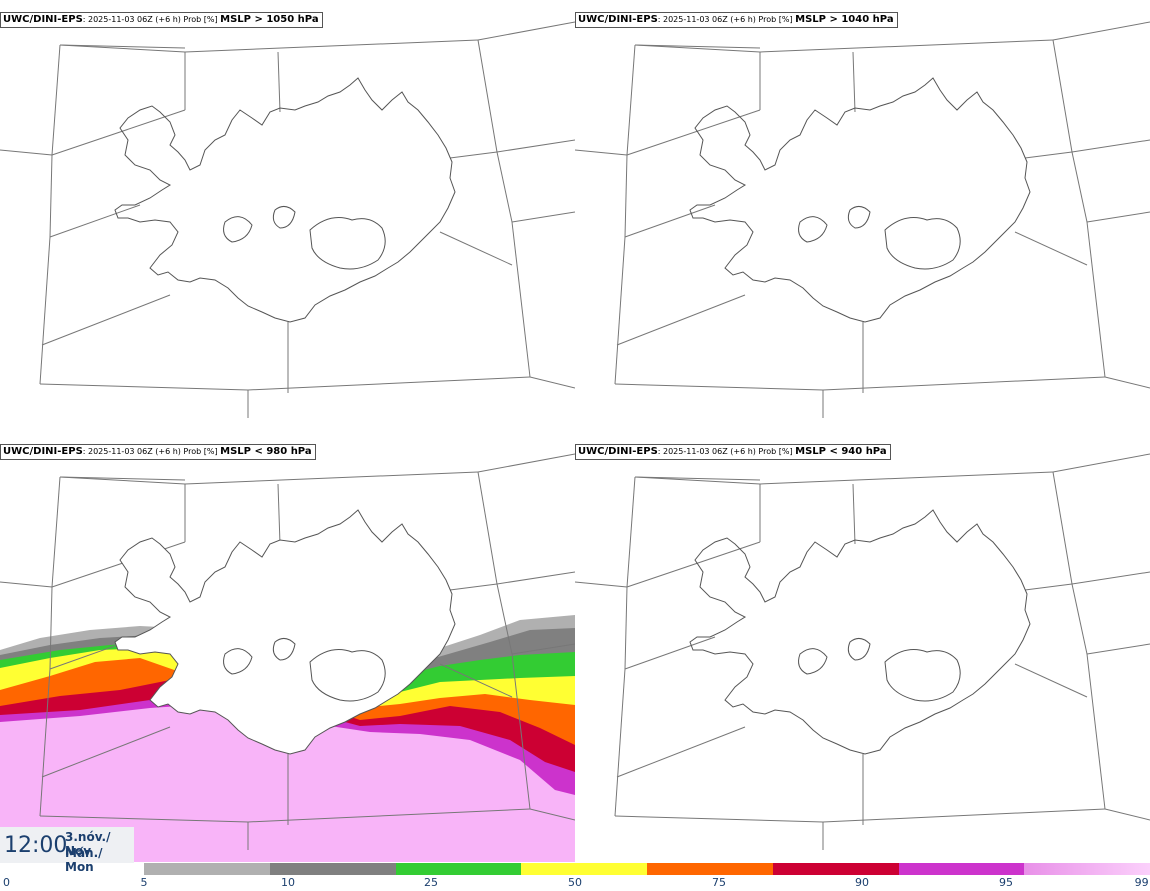  I want to click on valid-date: 3.nóv./ Nov, so click(88, 844).